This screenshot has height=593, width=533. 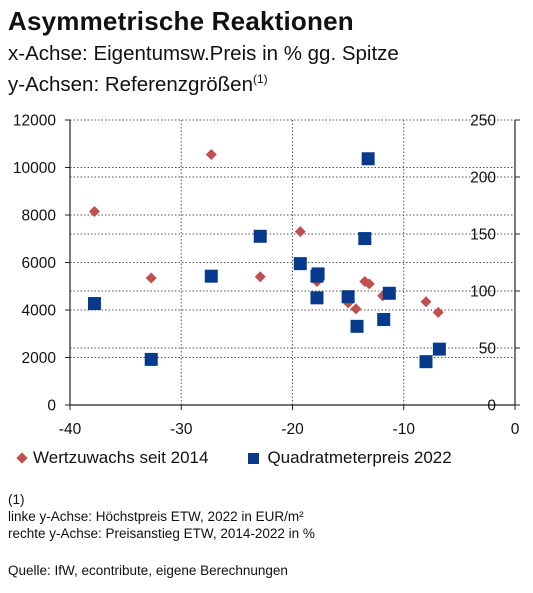 What do you see at coordinates (34, 168) in the screenshot?
I see `left-tick-label-10000: 10000` at bounding box center [34, 168].